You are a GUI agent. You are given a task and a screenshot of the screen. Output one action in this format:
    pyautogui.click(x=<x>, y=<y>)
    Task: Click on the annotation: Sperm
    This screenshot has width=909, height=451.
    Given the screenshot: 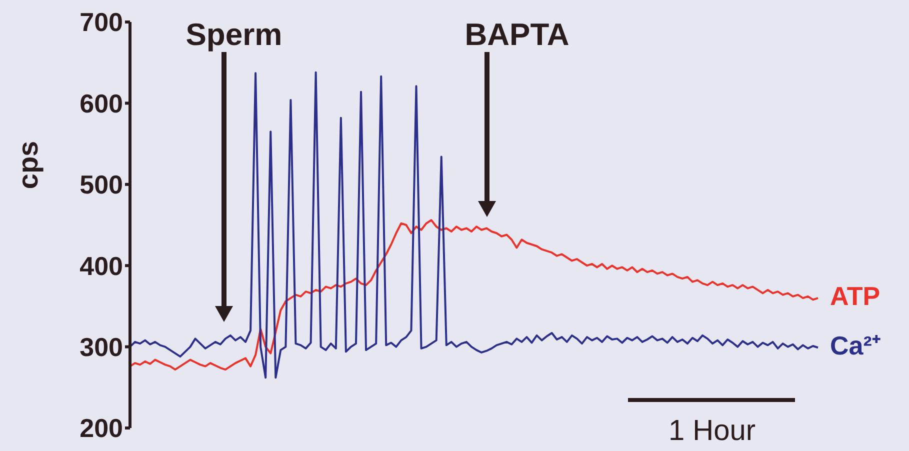 What is the action you would take?
    pyautogui.click(x=234, y=34)
    